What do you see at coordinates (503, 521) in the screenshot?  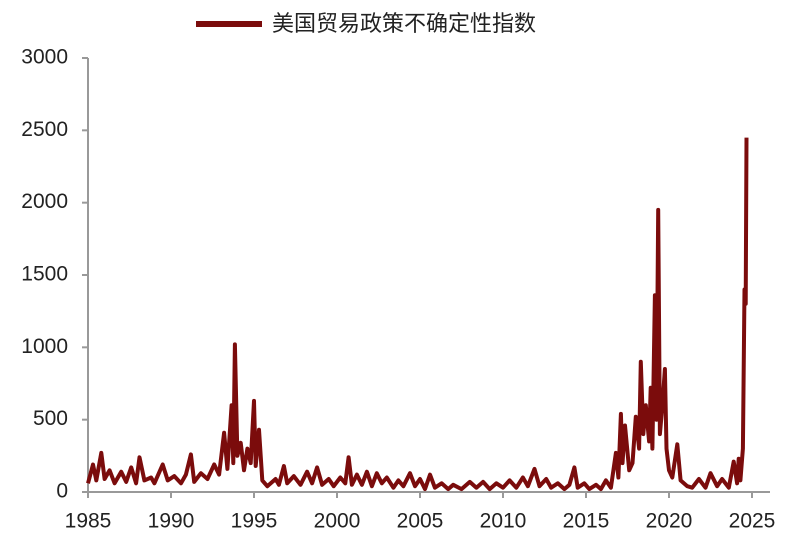 I see `x-tick-label: 2010` at bounding box center [503, 521].